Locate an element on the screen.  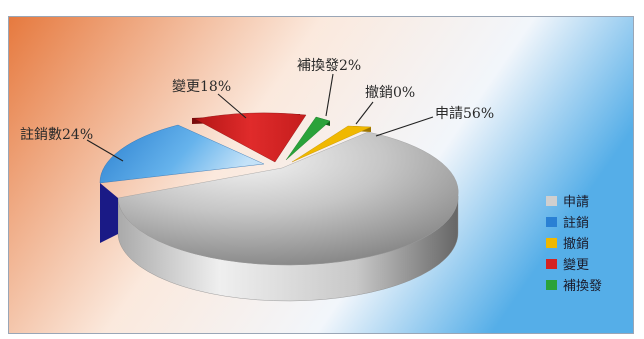
slice-zhuxiao-side is located at coordinates (109, 213).